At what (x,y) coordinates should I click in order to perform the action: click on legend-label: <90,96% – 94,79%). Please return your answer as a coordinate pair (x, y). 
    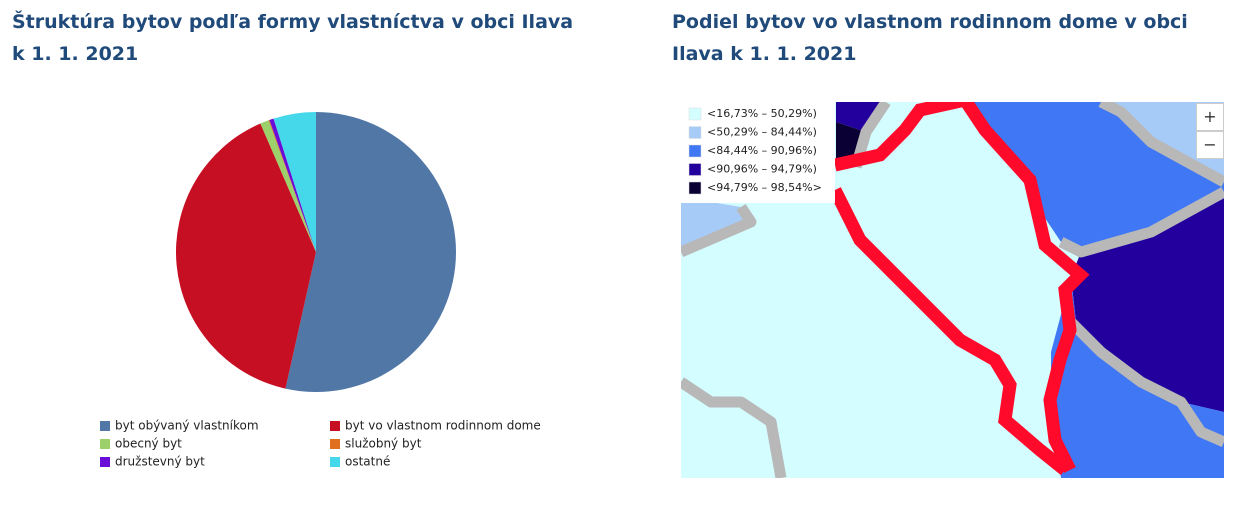
    Looking at the image, I should click on (762, 169).